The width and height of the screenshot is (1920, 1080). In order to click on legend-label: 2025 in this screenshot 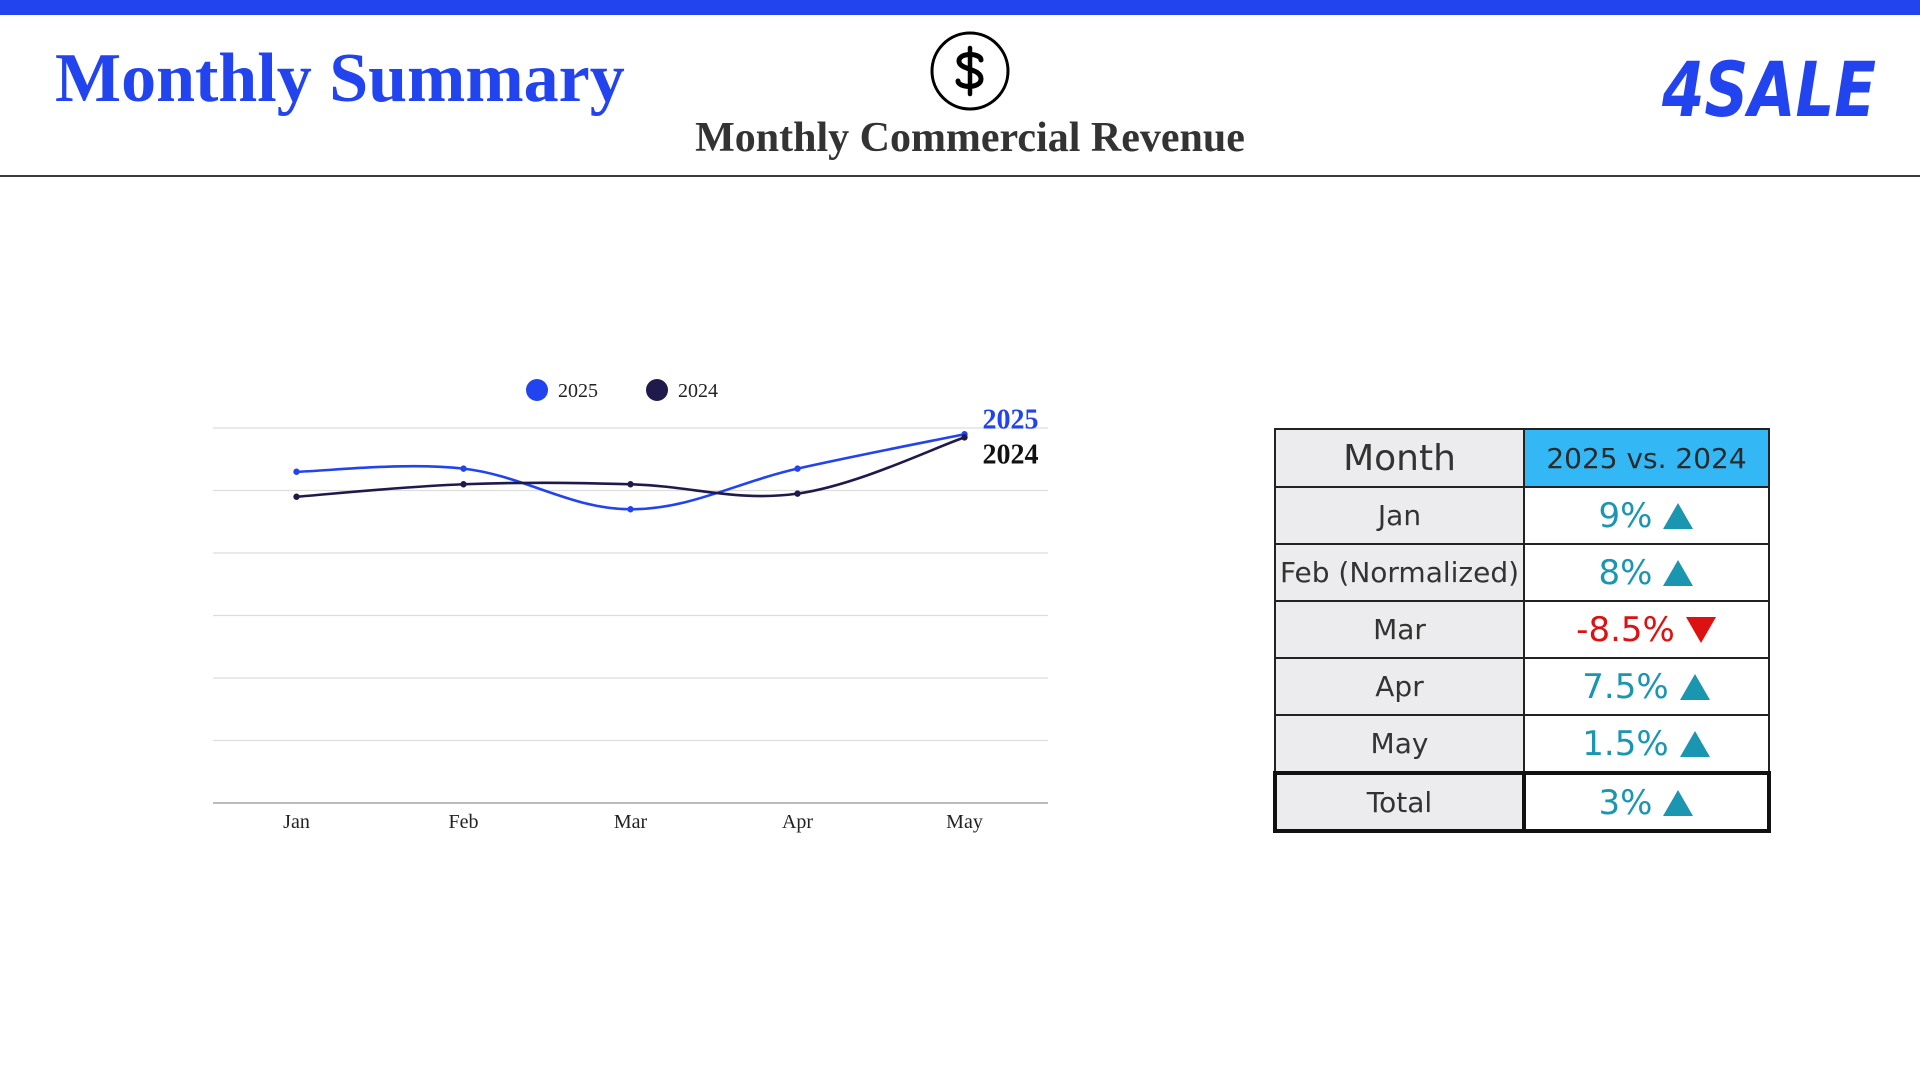, I will do `click(578, 391)`.